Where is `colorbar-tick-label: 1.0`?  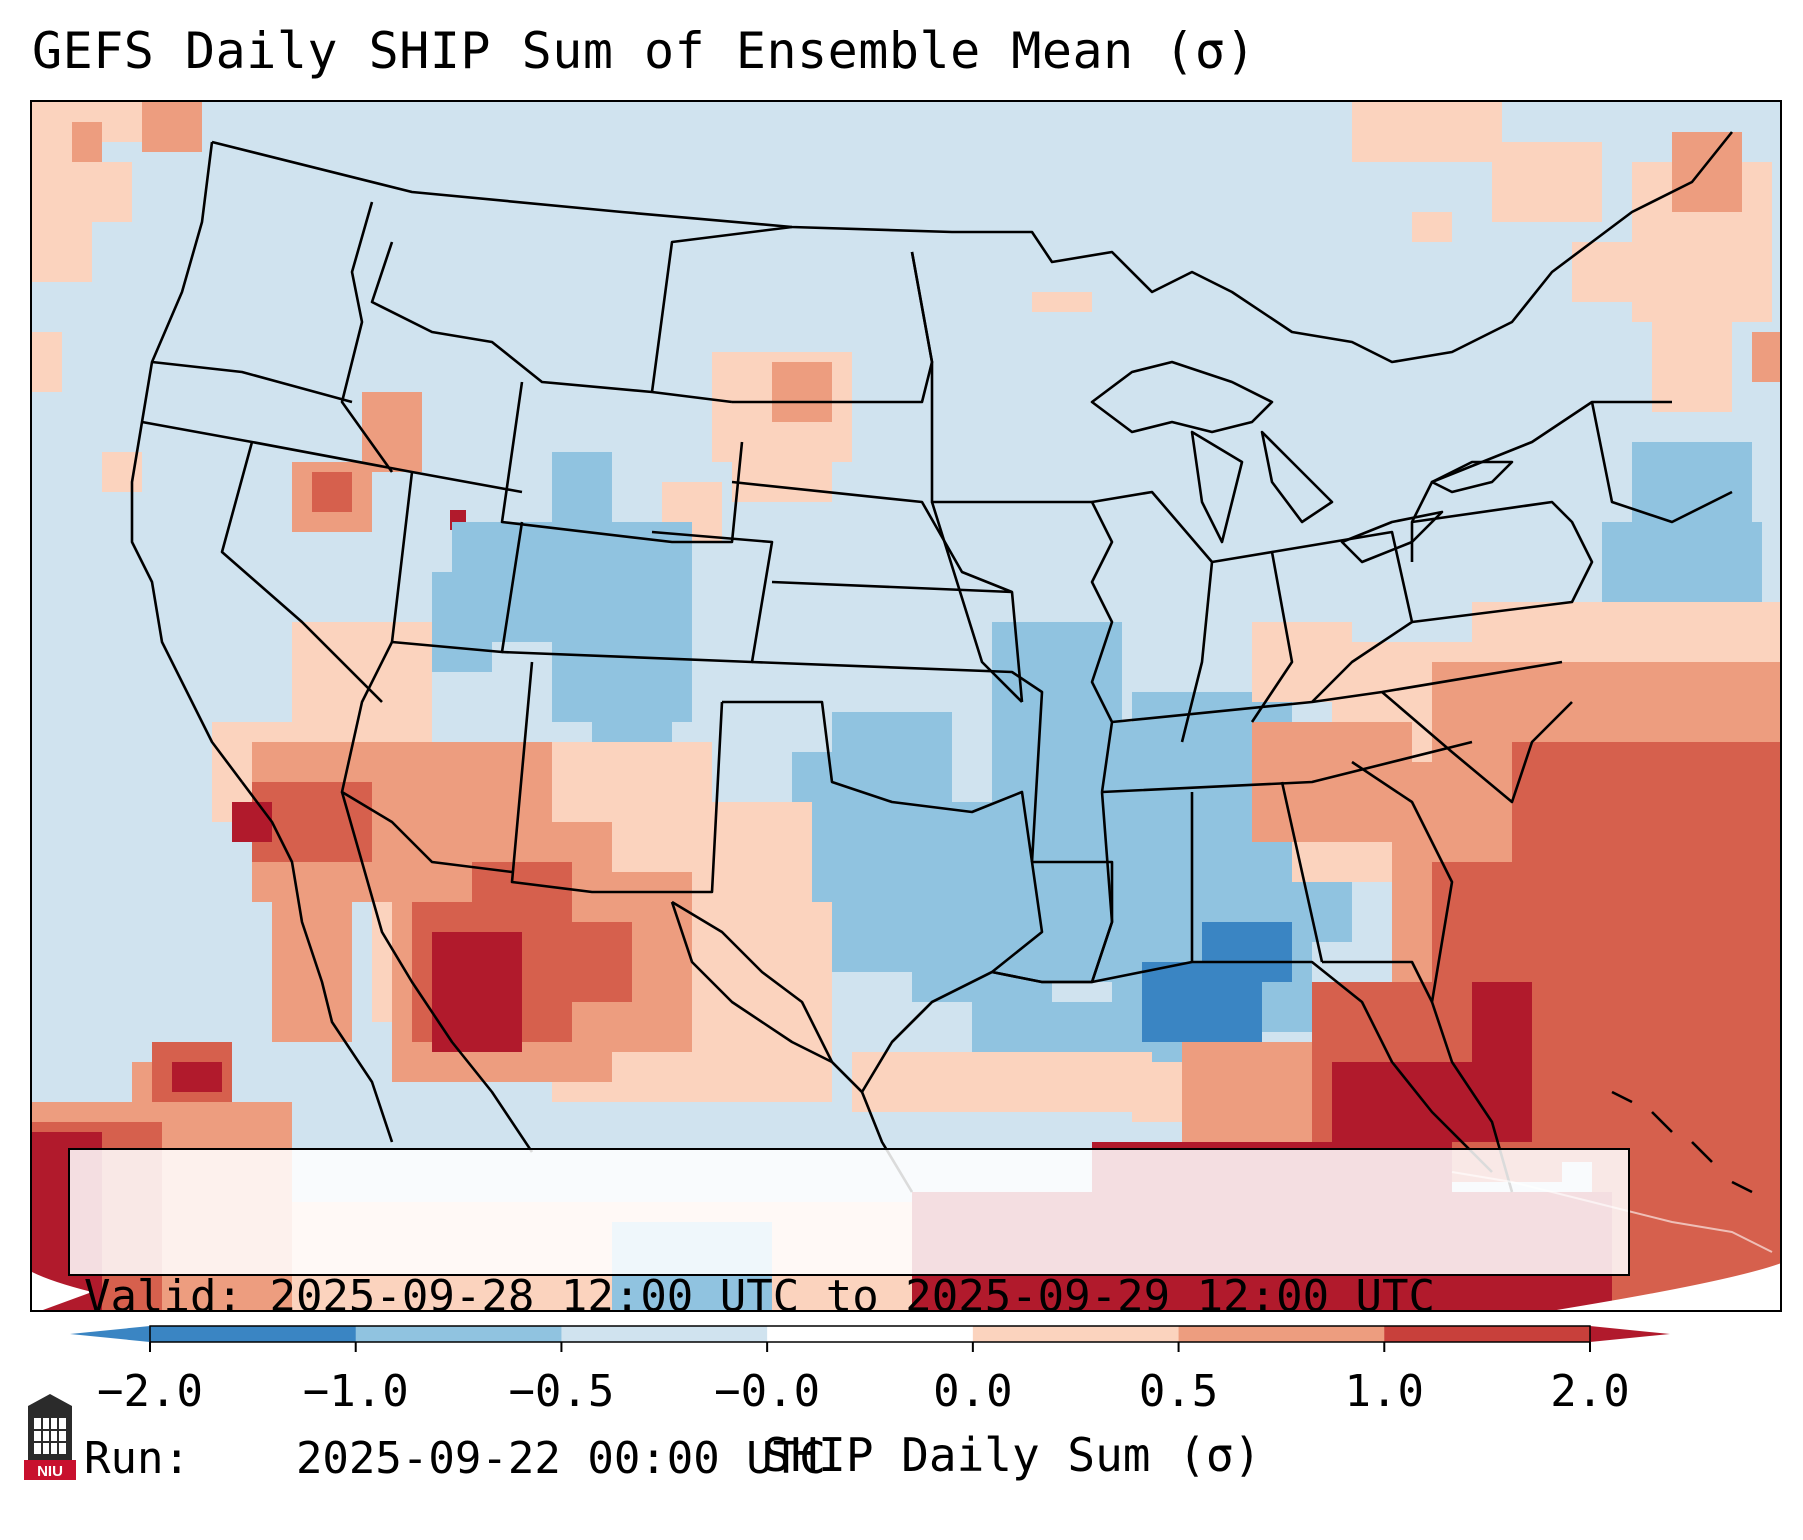
colorbar-tick-label: 1.0 is located at coordinates (1384, 1391).